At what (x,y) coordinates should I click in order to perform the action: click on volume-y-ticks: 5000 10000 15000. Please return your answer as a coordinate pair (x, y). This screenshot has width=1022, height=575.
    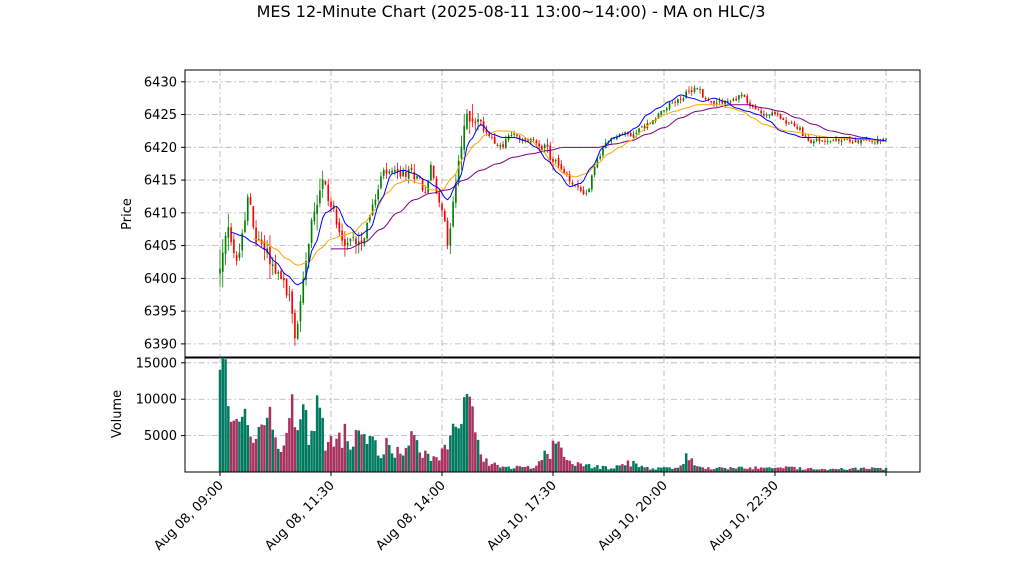
    Looking at the image, I should click on (160, 400).